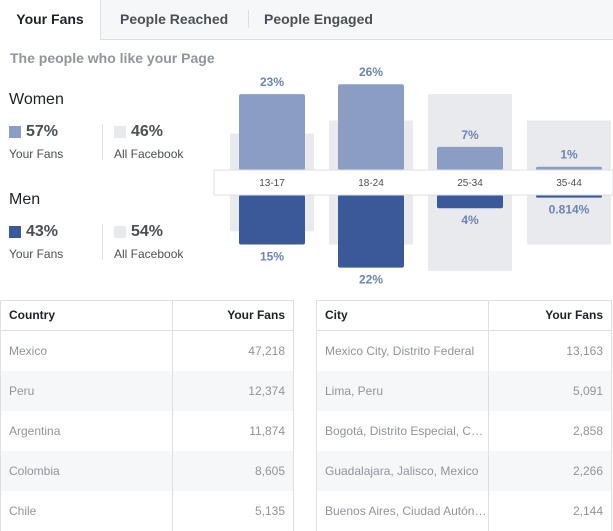  I want to click on women-fans-pct: 57%, so click(42, 131).